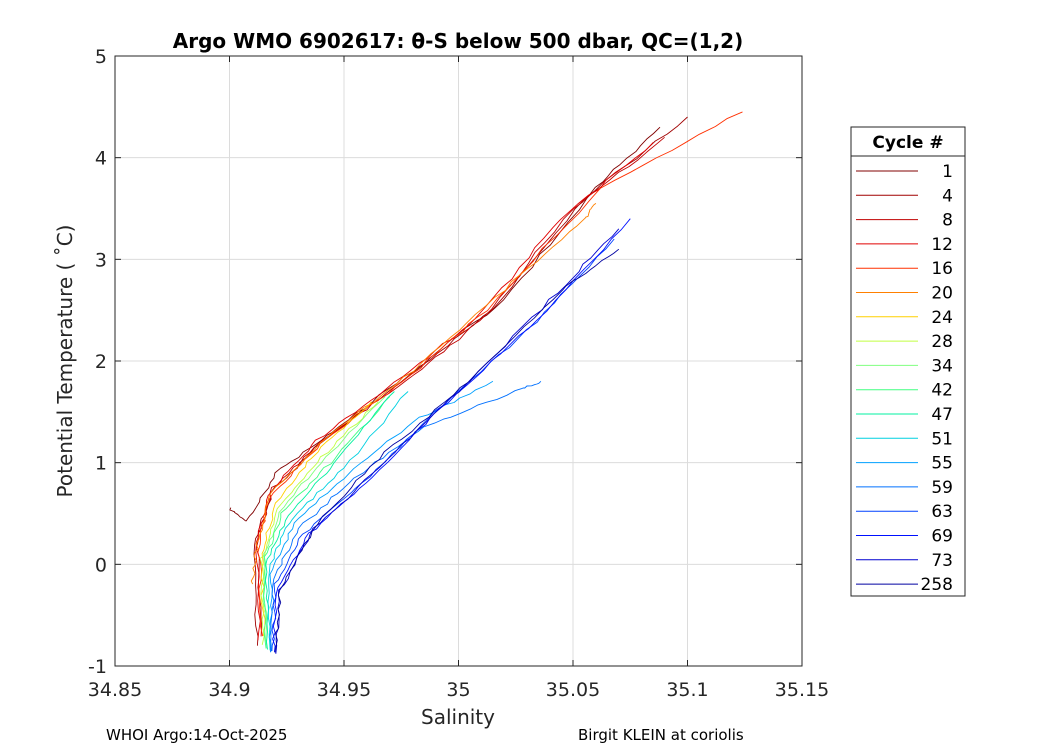 This screenshot has width=1050, height=750. Describe the element at coordinates (907, 143) in the screenshot. I see `legend-title: Cycle #` at that location.